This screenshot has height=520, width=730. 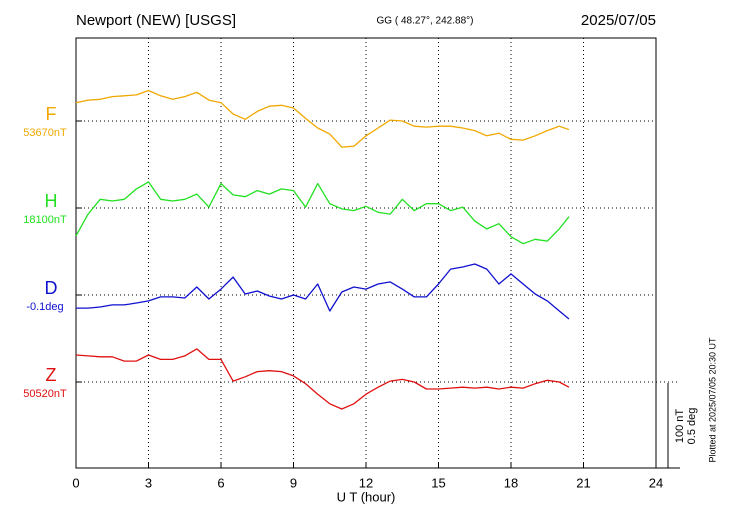 I want to click on series-name: D, so click(x=51, y=288).